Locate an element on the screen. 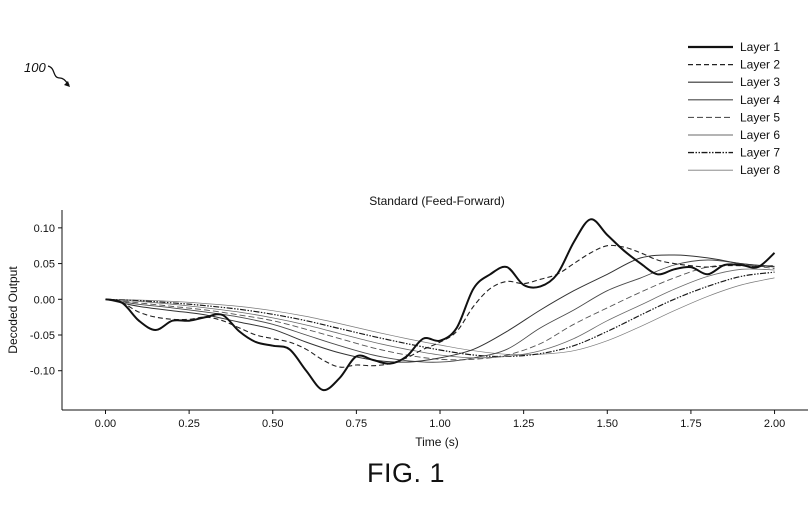 Image resolution: width=812 pixels, height=506 pixels. x-tick-label: 1.75 is located at coordinates (690, 424).